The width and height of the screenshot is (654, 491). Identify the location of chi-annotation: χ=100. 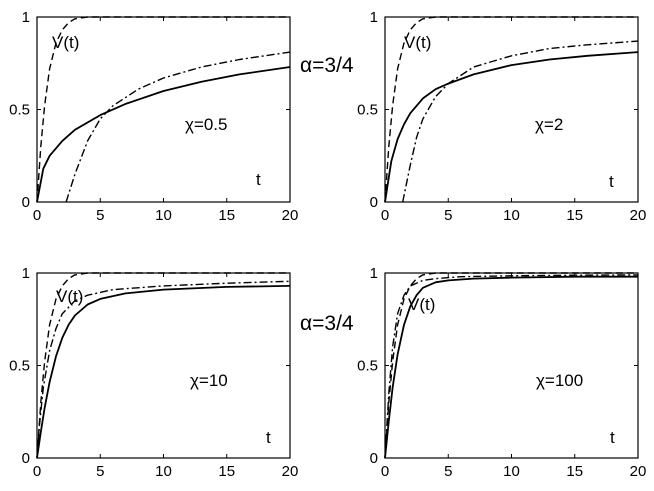
(559, 380).